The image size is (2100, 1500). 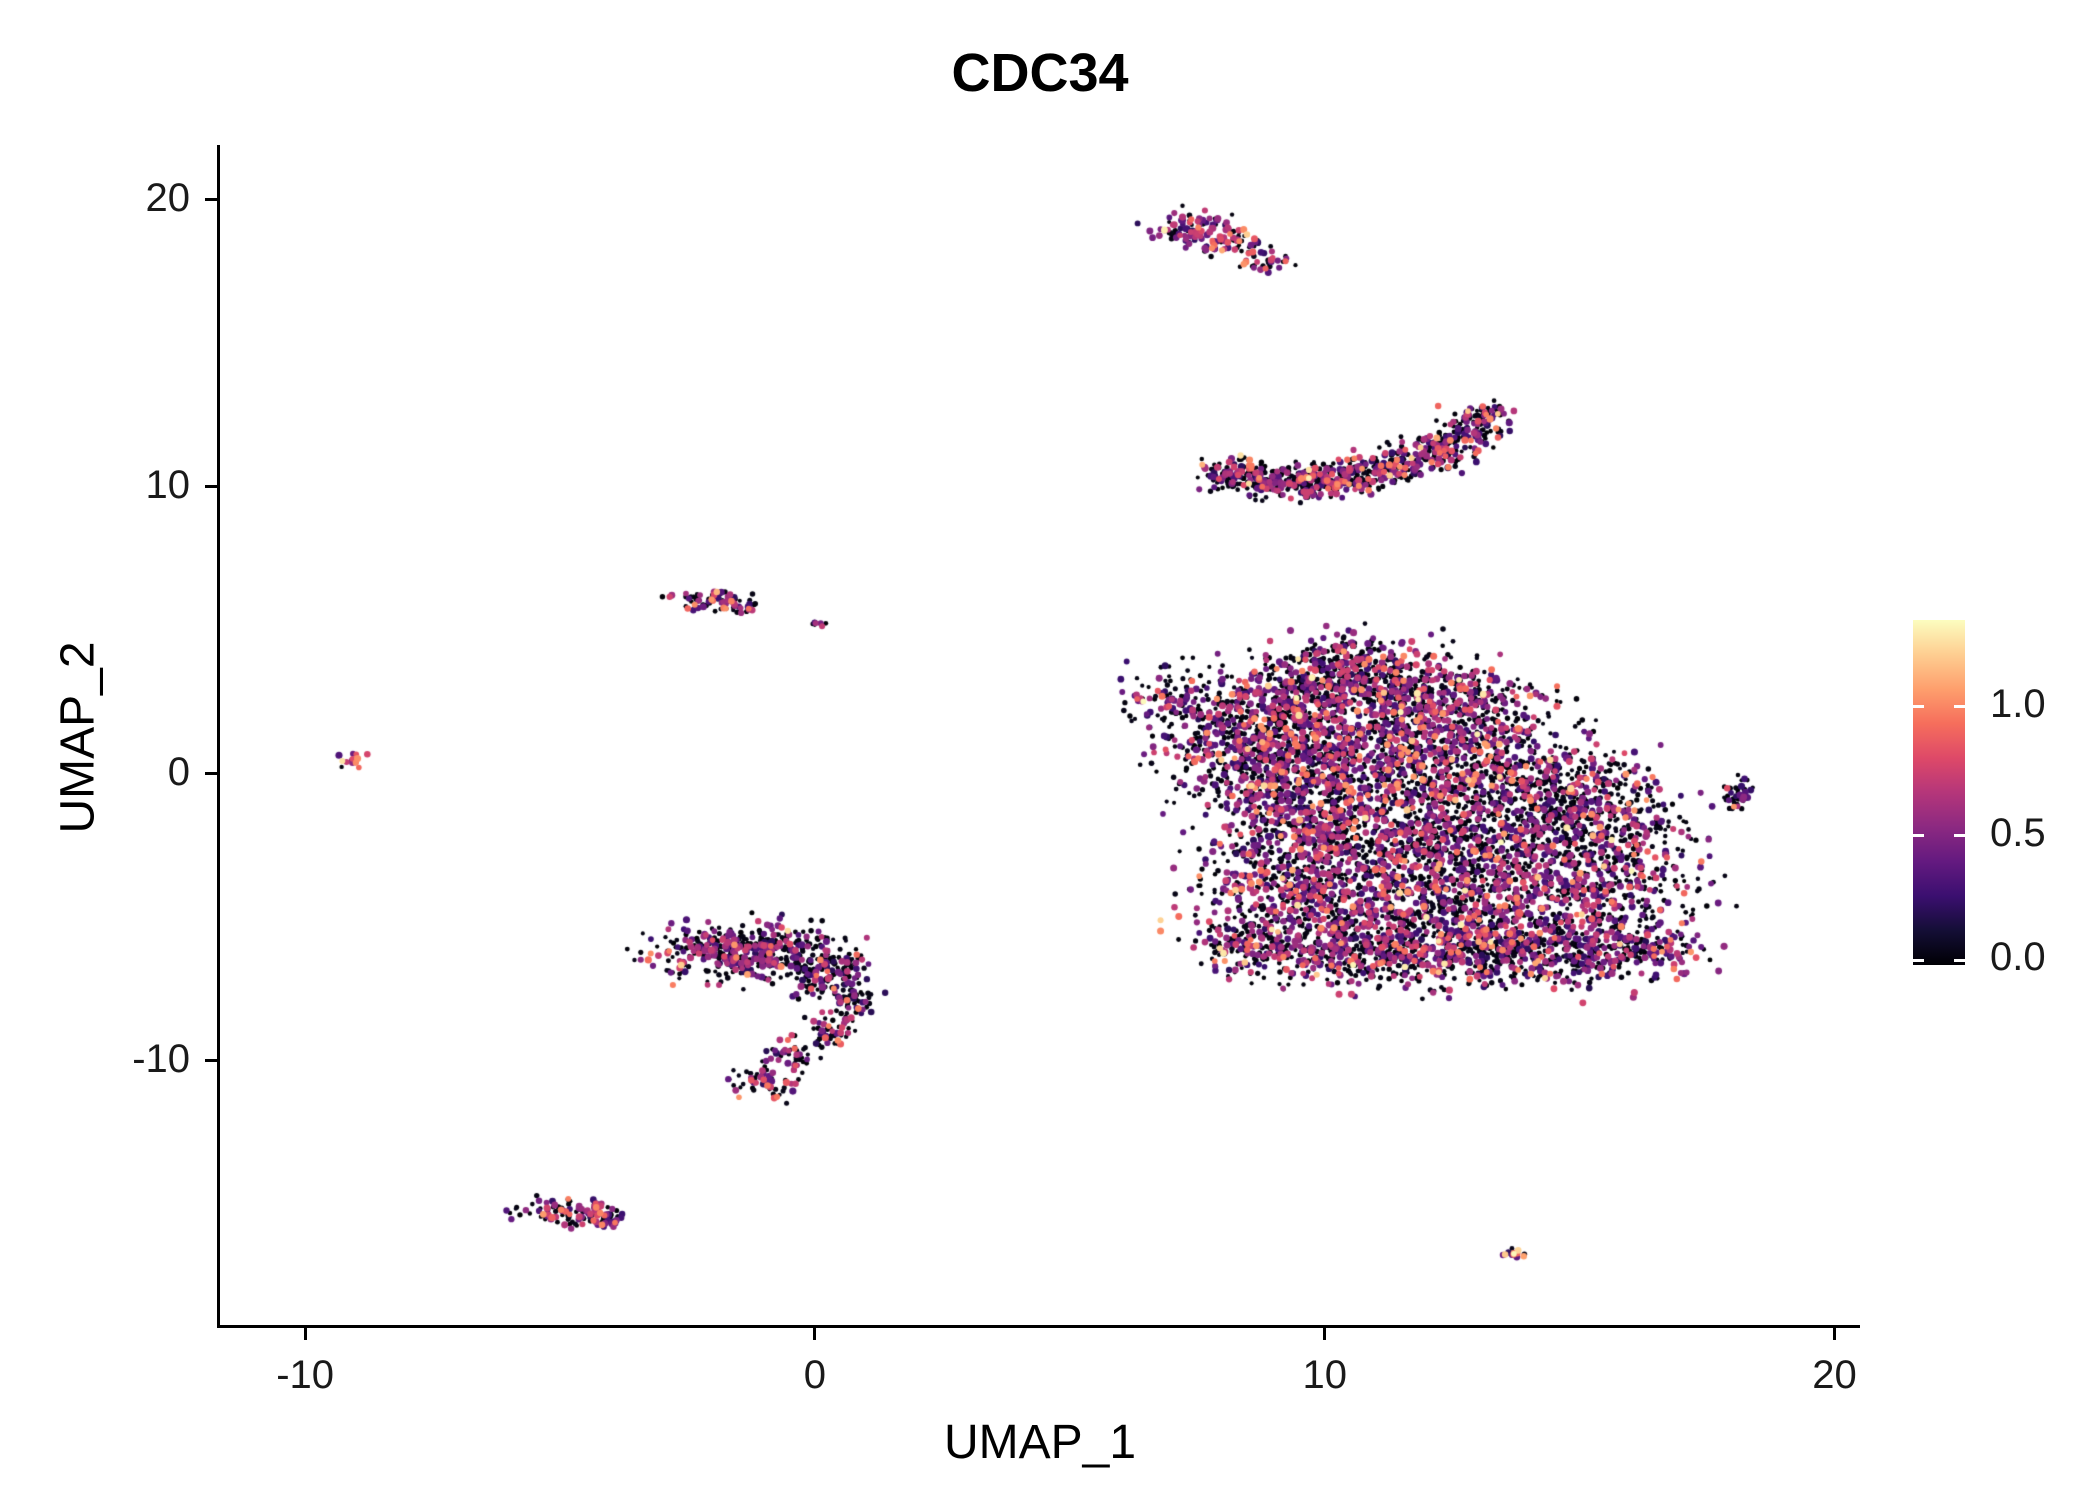 What do you see at coordinates (161, 1058) in the screenshot?
I see `y-tick-label: -10` at bounding box center [161, 1058].